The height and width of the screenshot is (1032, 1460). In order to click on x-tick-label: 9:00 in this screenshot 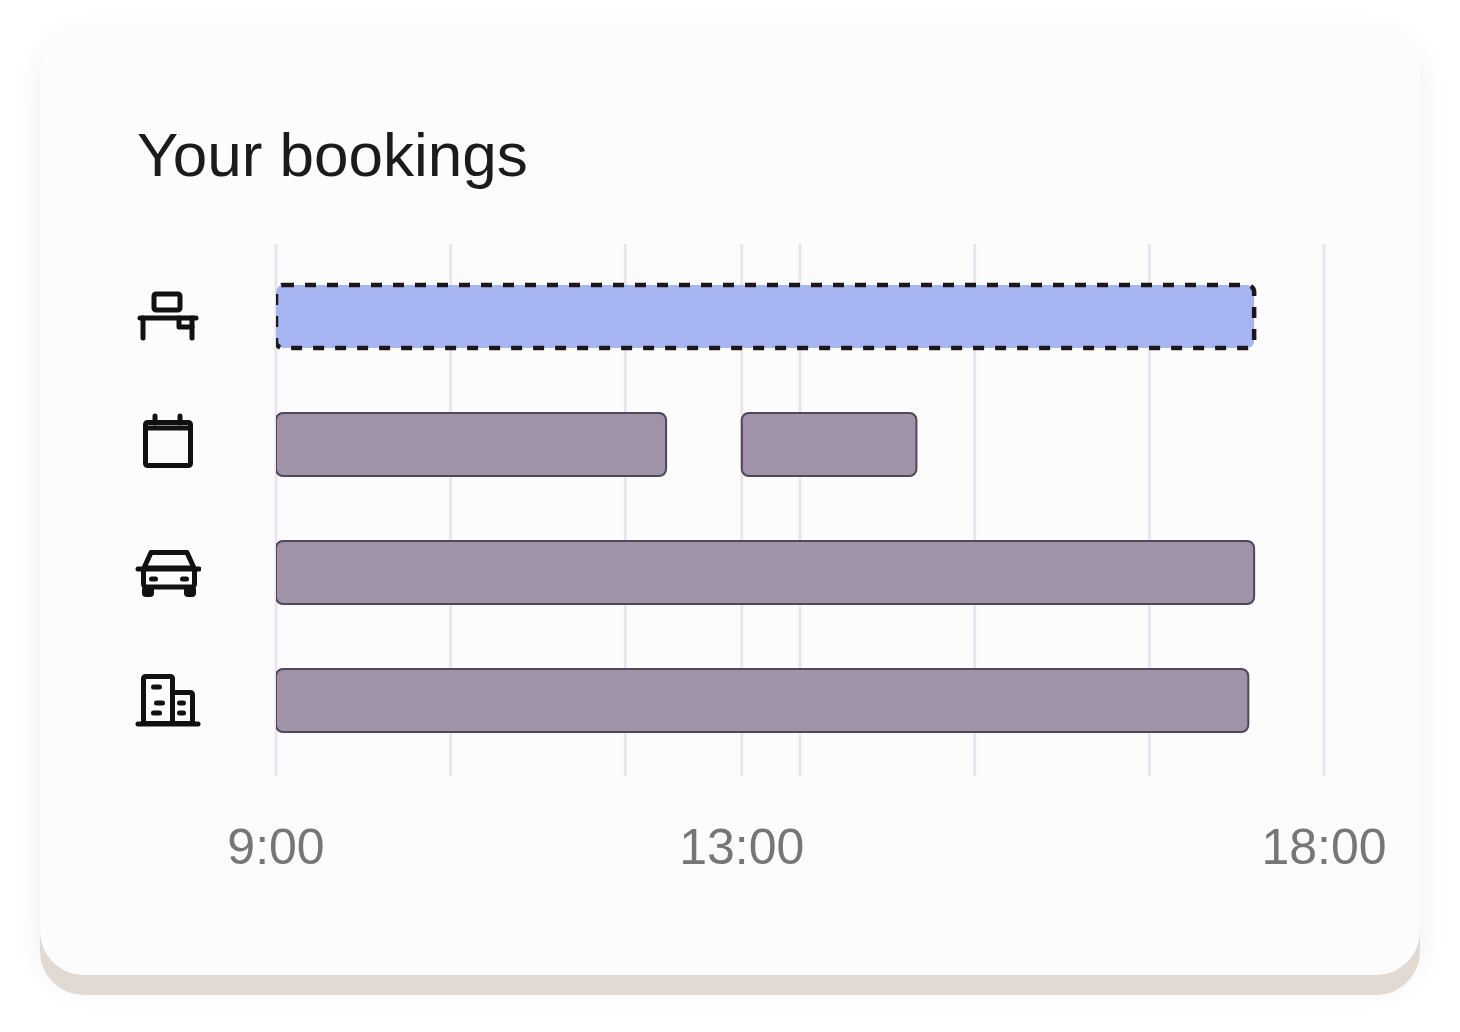, I will do `click(276, 847)`.